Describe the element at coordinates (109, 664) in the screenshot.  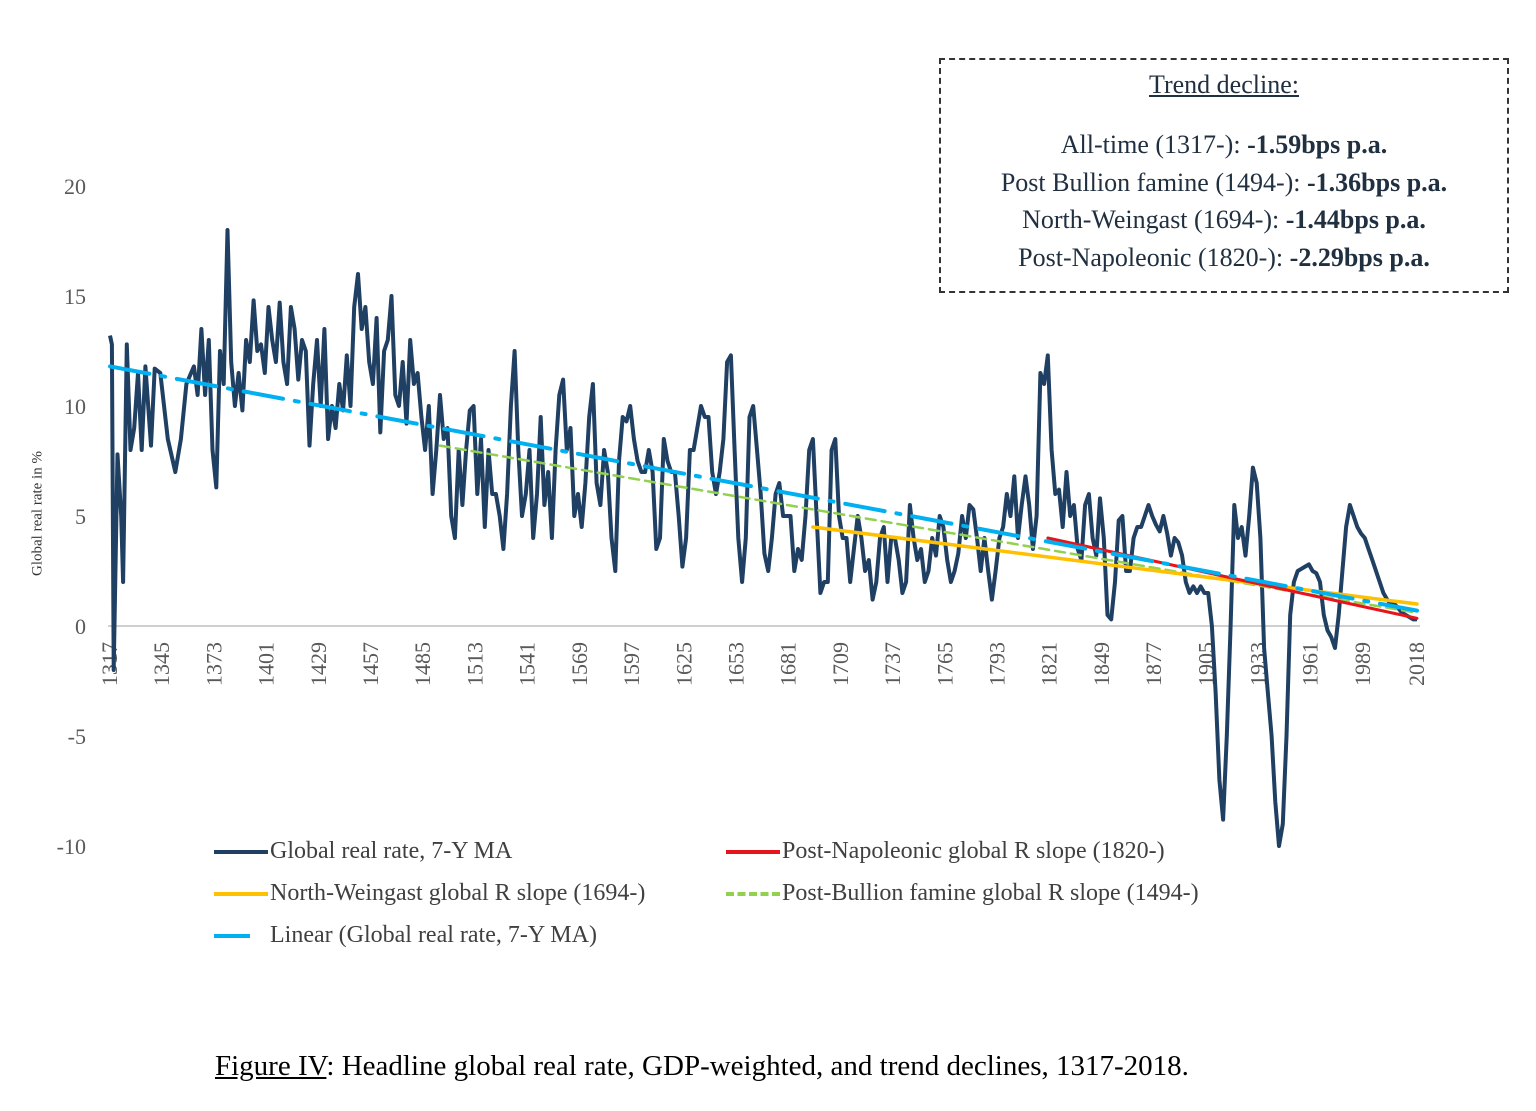
I see `x-tick-label: 1317` at that location.